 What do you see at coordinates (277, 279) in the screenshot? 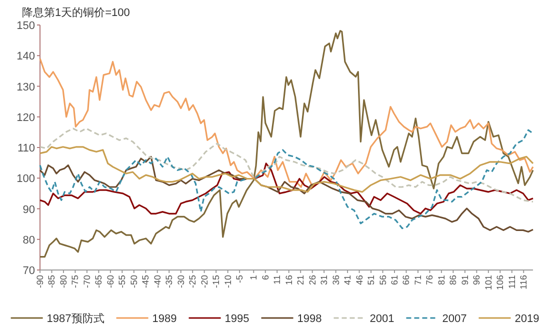
I see `x-tick-label: 11` at bounding box center [277, 279].